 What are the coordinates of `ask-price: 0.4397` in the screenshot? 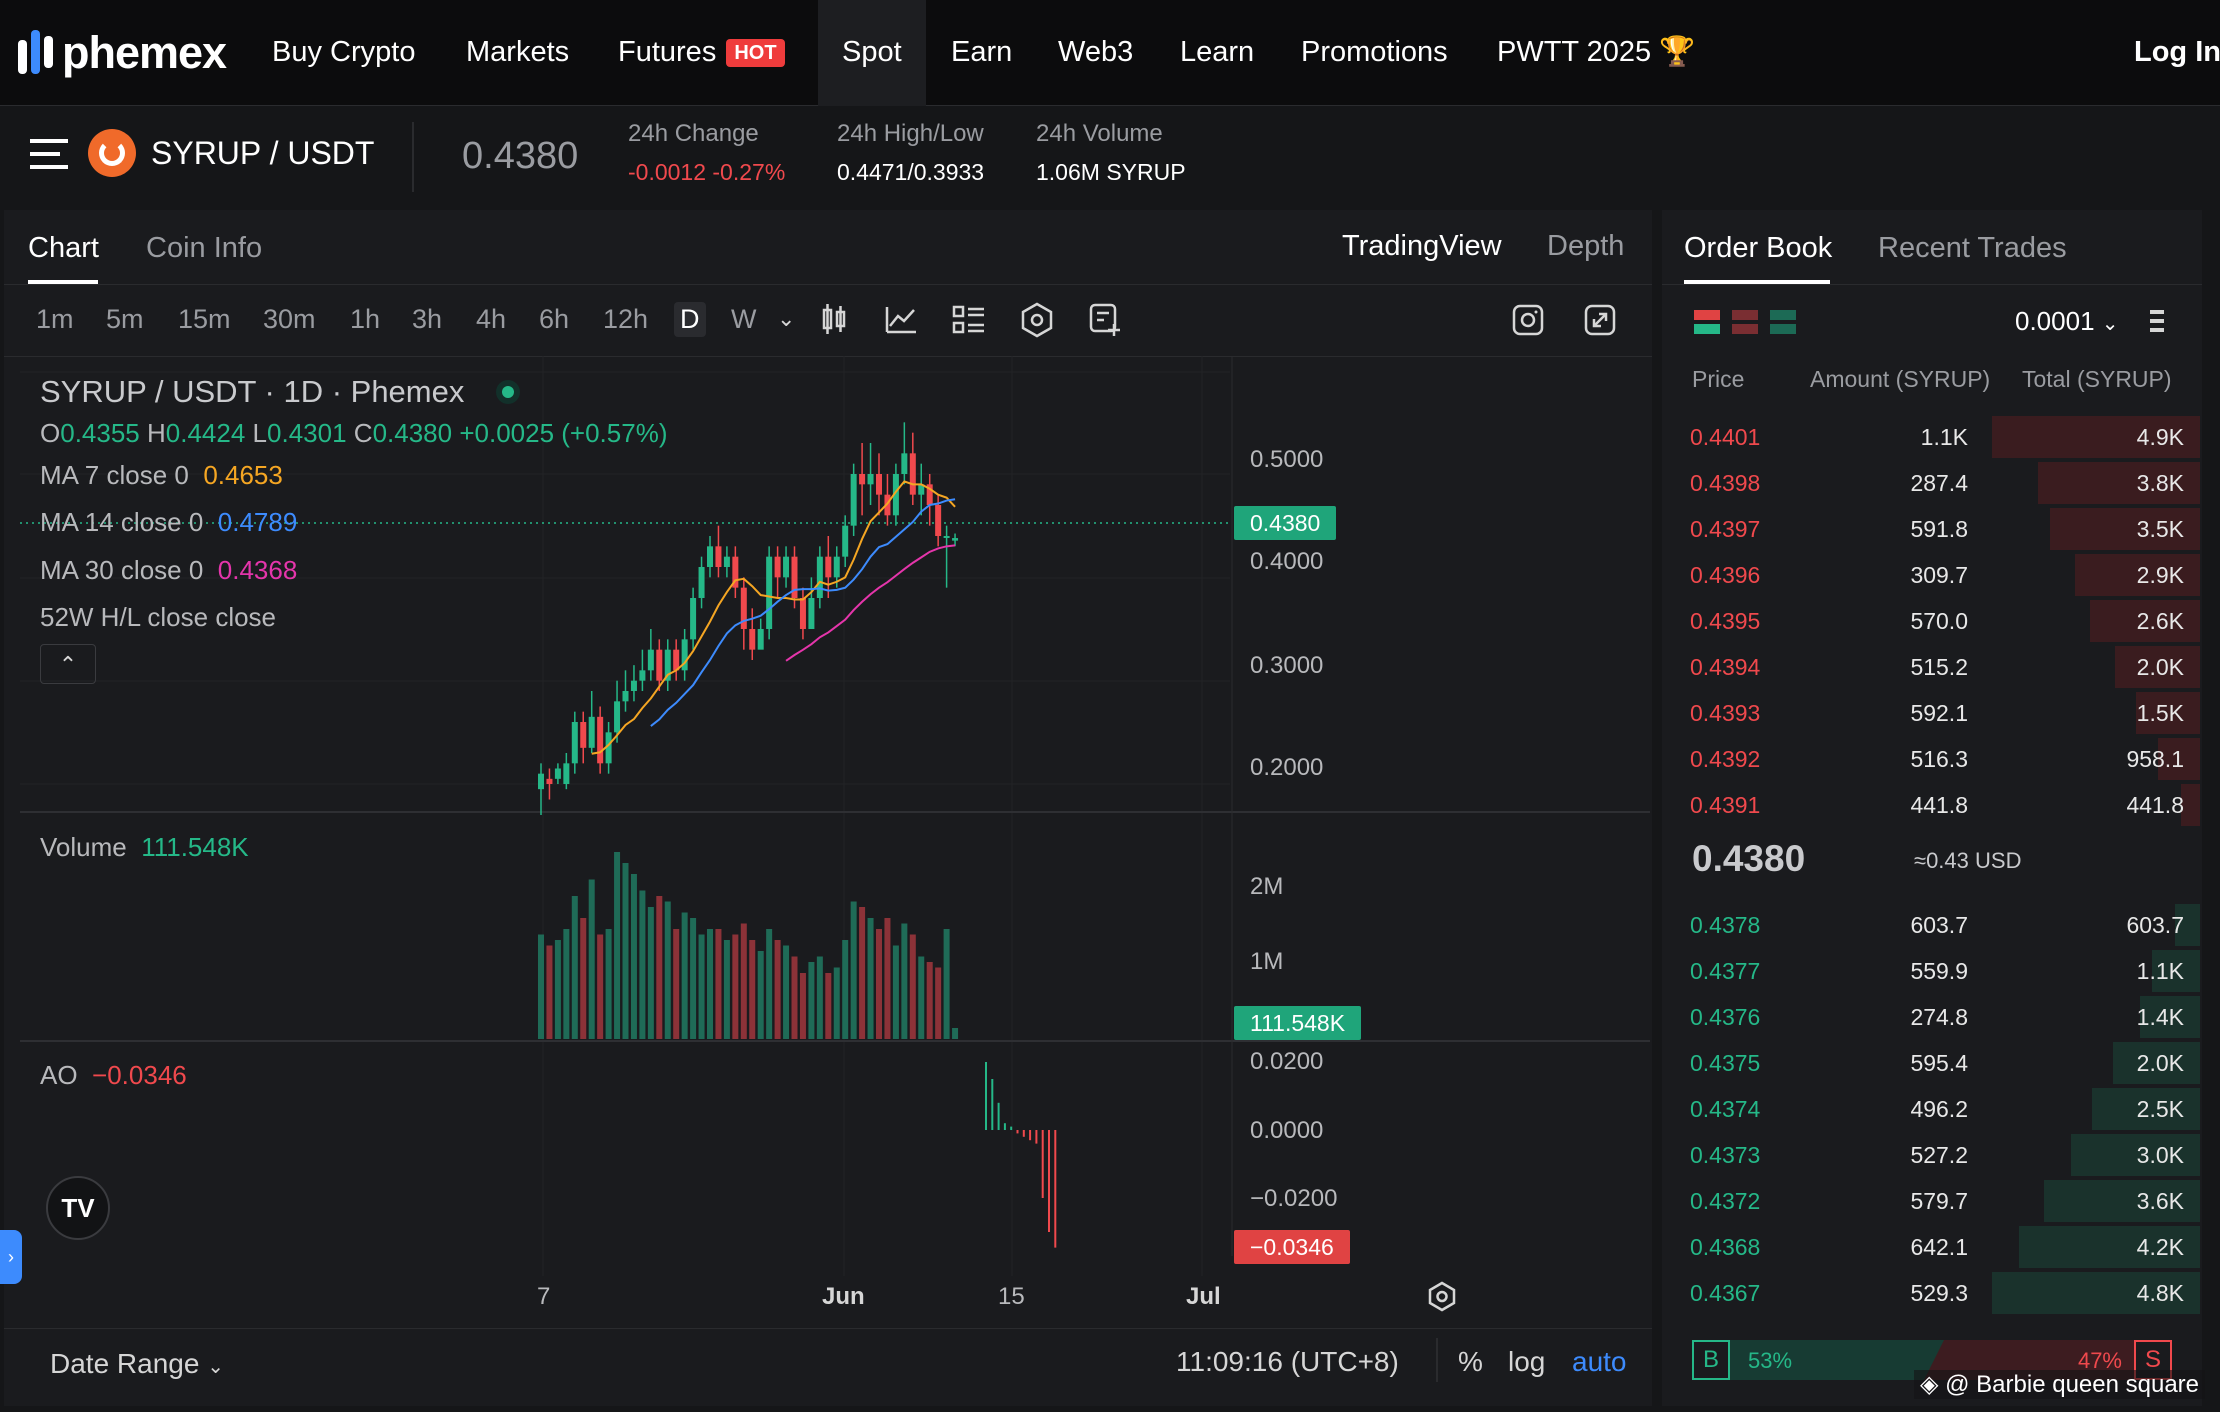 It's located at (1725, 529).